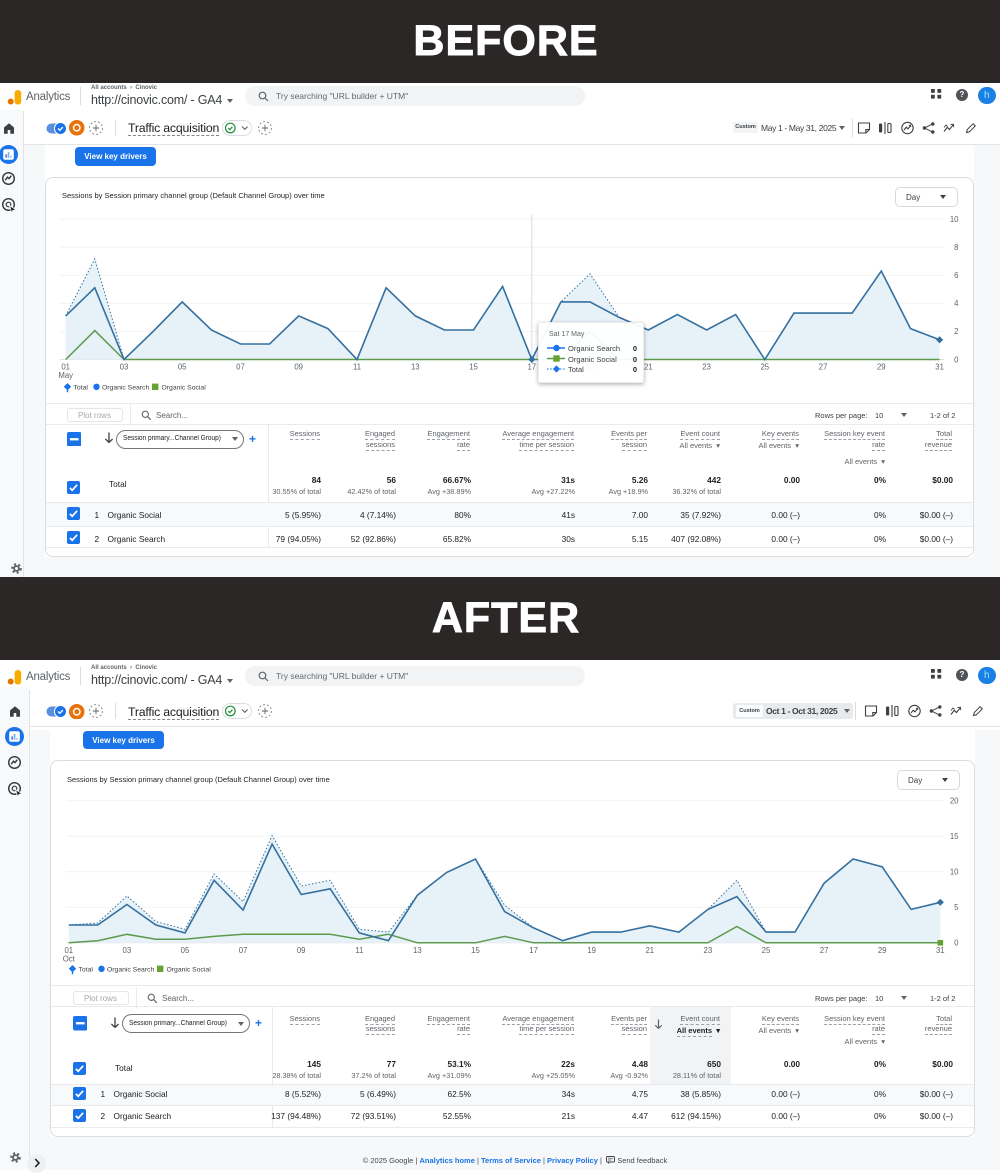 Image resolution: width=1000 pixels, height=1173 pixels. What do you see at coordinates (956, 907) in the screenshot?
I see `svg-text: 5` at bounding box center [956, 907].